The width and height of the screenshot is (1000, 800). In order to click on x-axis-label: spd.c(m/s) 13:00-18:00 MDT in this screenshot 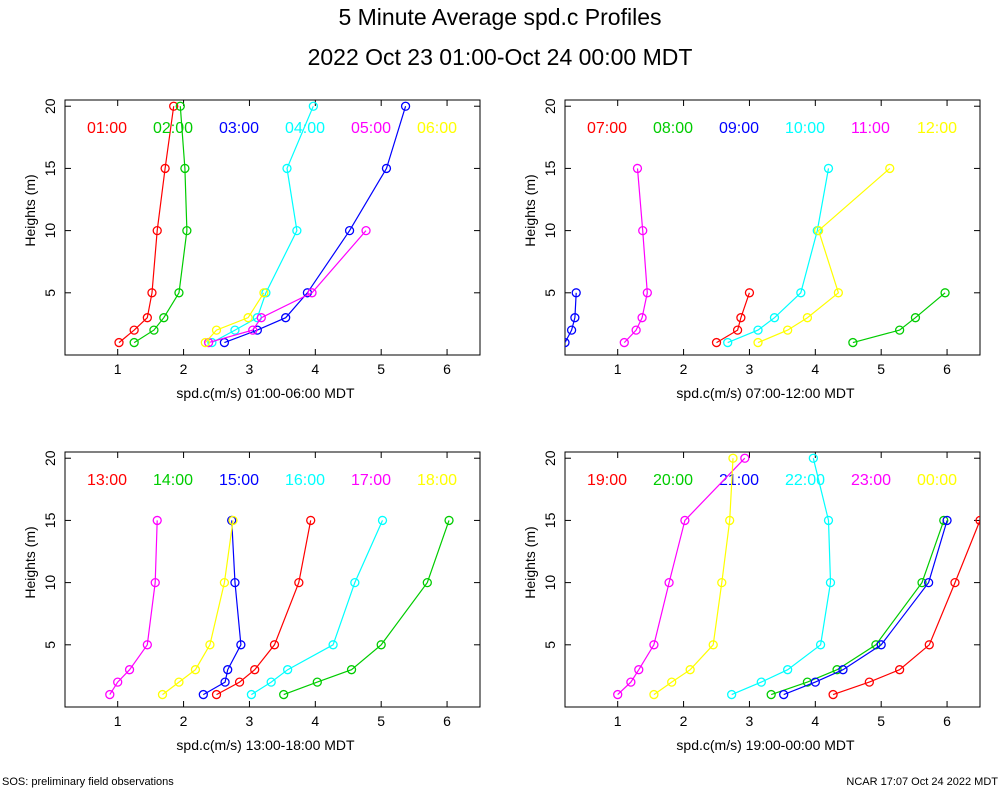, I will do `click(265, 745)`.